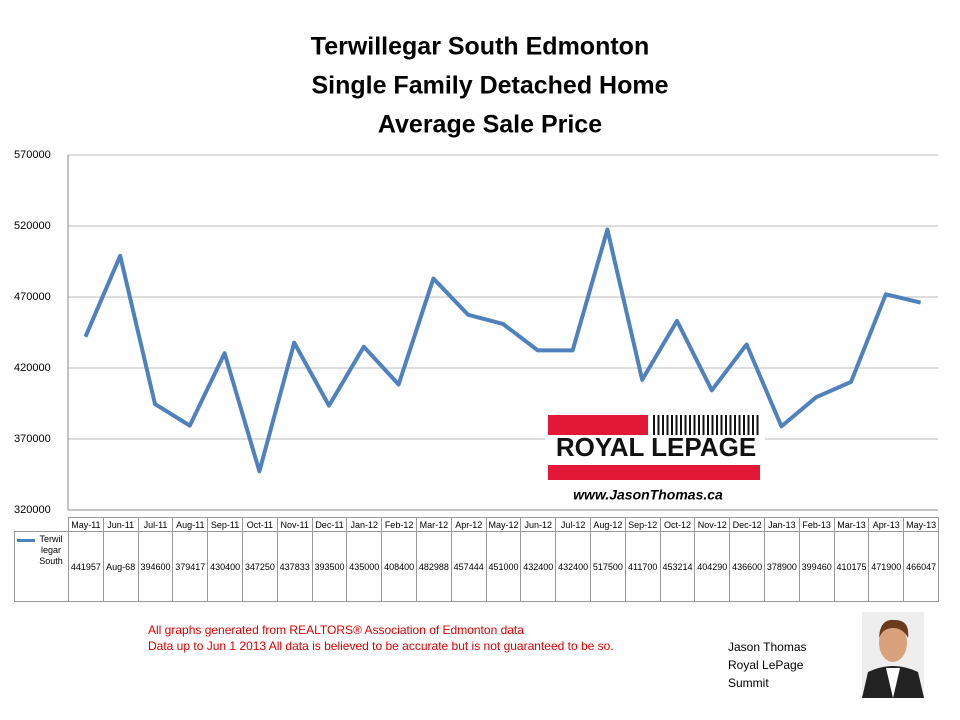 Image resolution: width=960 pixels, height=720 pixels. What do you see at coordinates (32, 226) in the screenshot?
I see `y-tick-label: 520000` at bounding box center [32, 226].